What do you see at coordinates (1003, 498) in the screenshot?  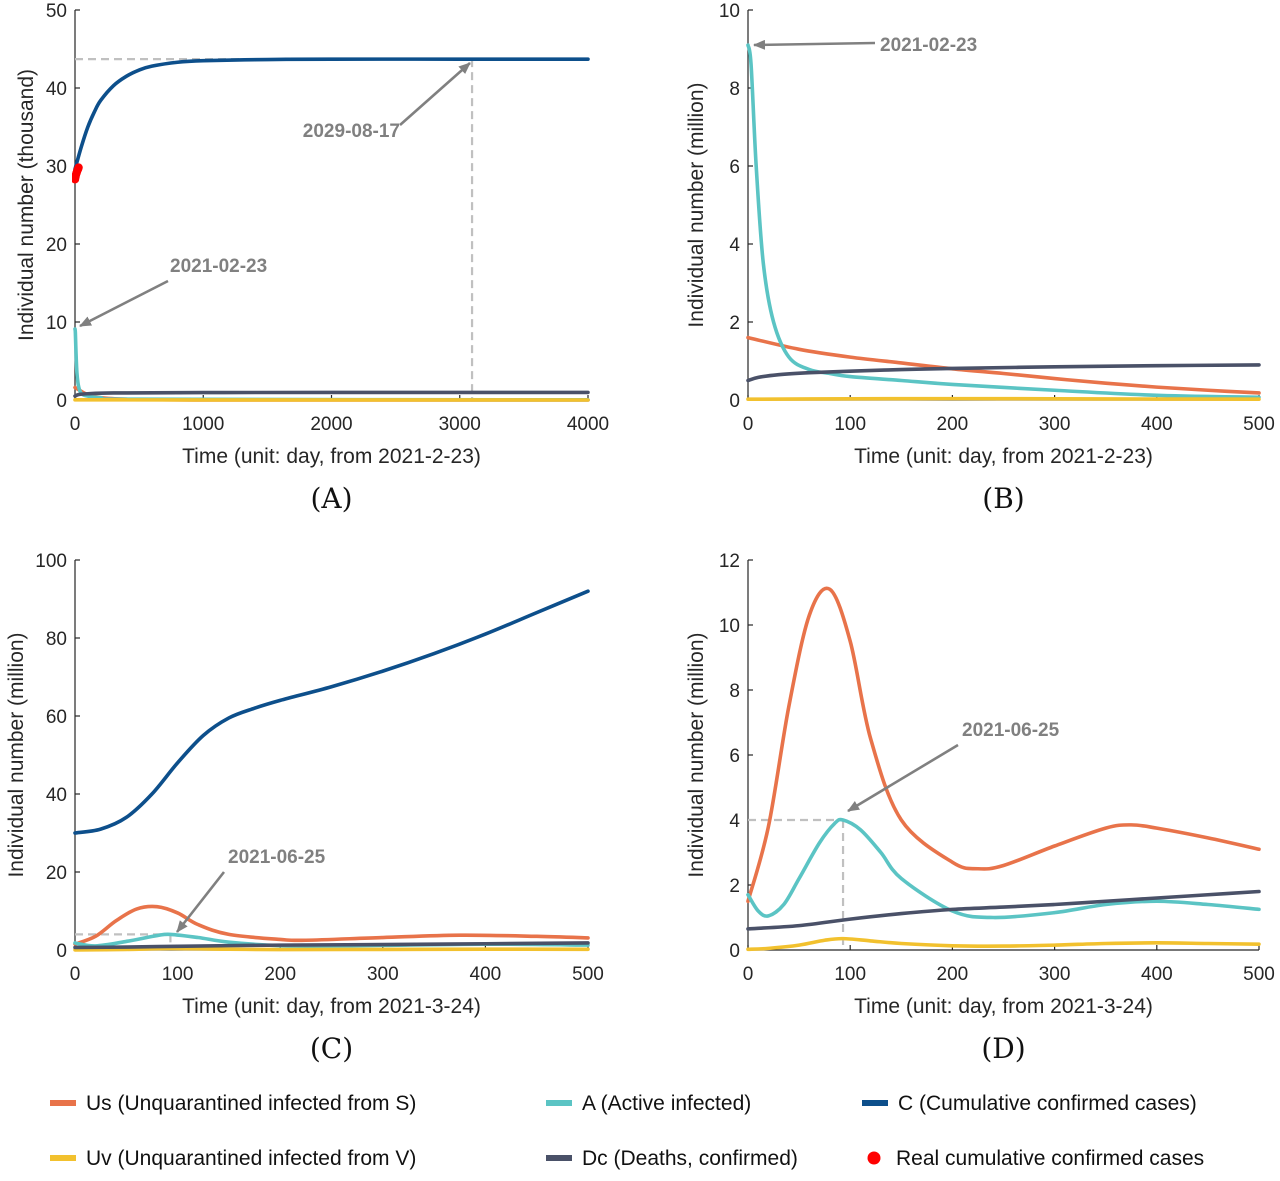 I see `panel-label: (B)` at bounding box center [1003, 498].